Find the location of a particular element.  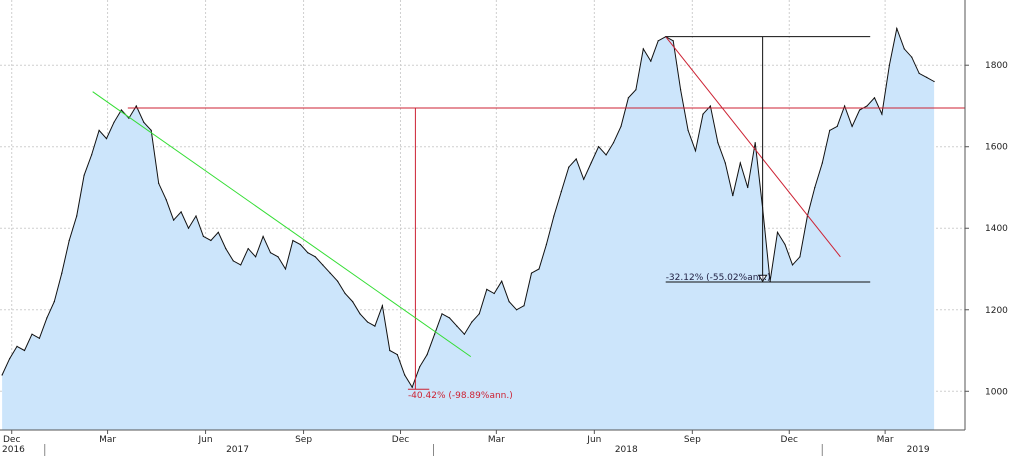

y-tick-label: 1000 is located at coordinates (996, 392).